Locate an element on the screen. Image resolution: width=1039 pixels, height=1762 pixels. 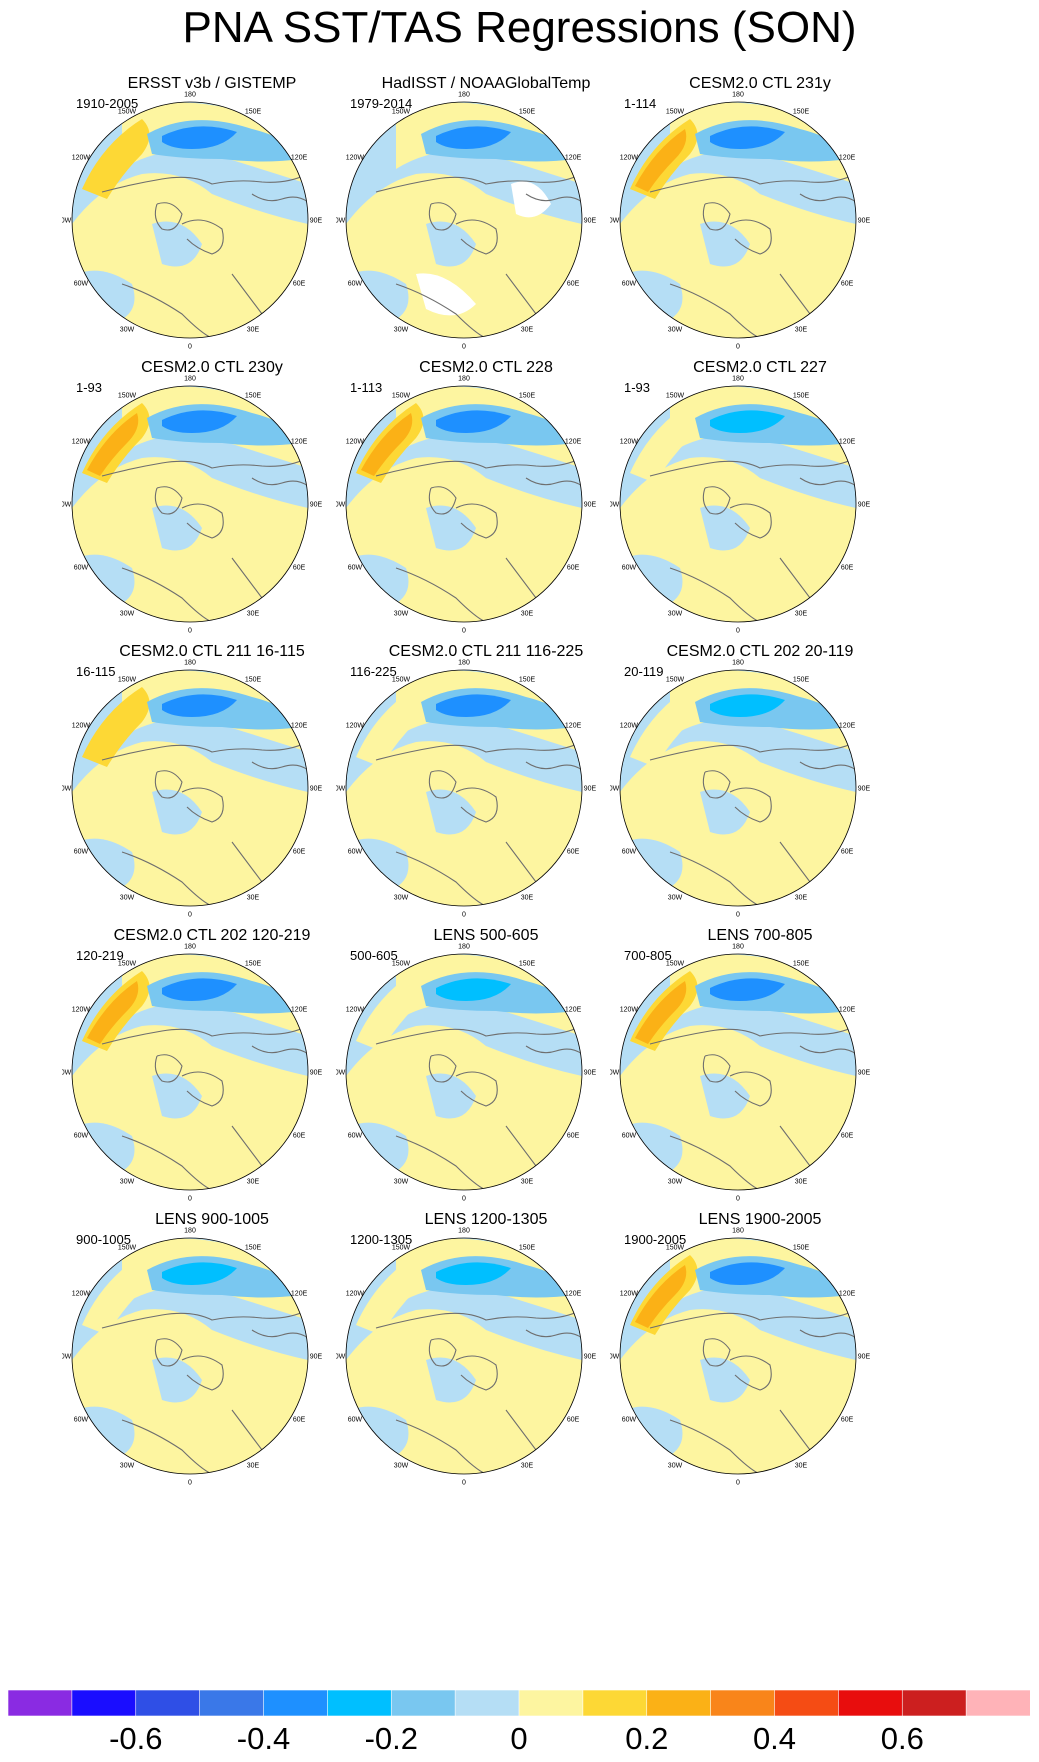
panel-title: CESM2.0 CTL 211 16-115 is located at coordinates (212, 651).